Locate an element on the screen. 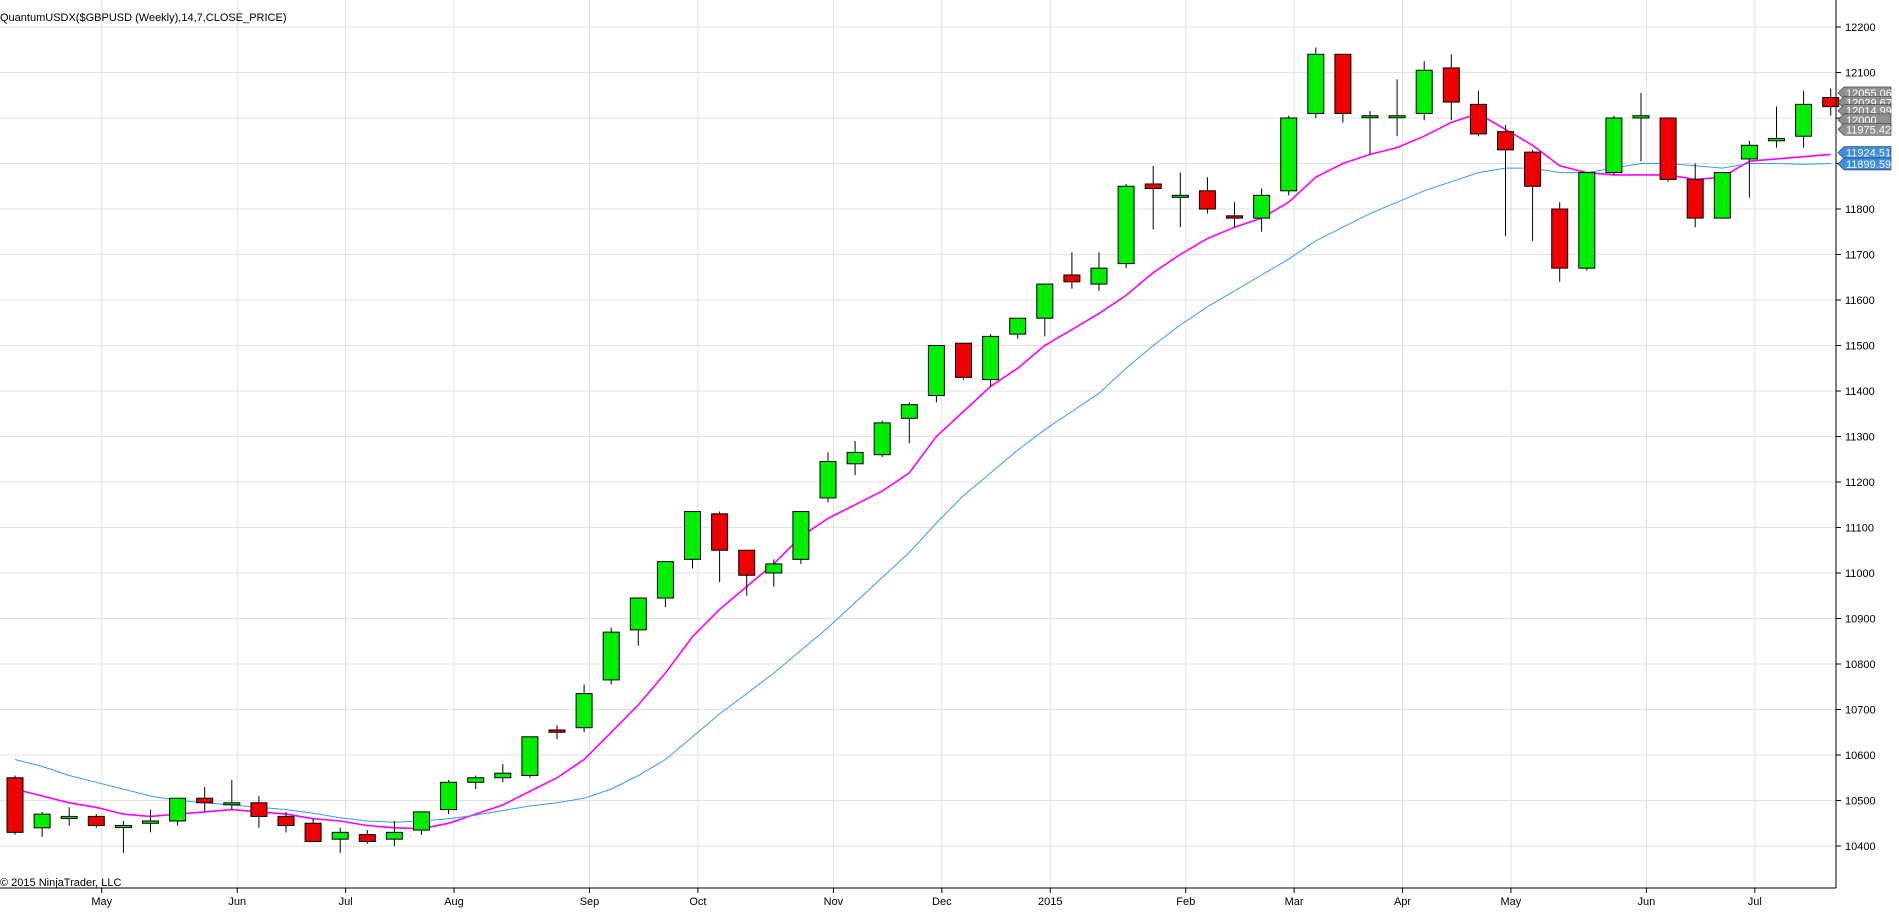 Image resolution: width=1899 pixels, height=913 pixels. x-tick-label: Dec is located at coordinates (942, 902).